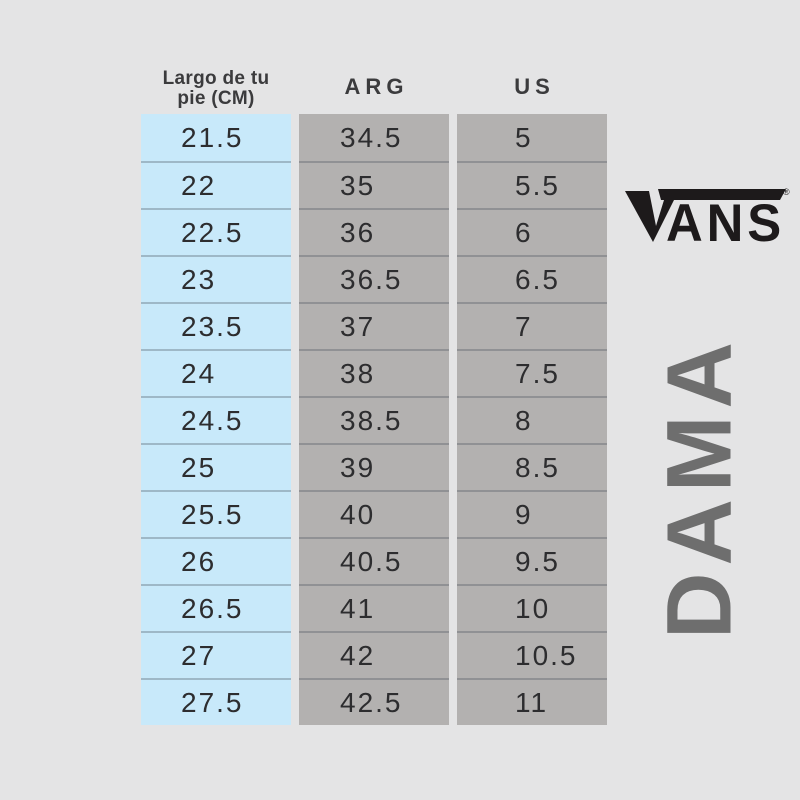 This screenshot has height=800, width=800. I want to click on size-cell-us: 10, so click(532, 607).